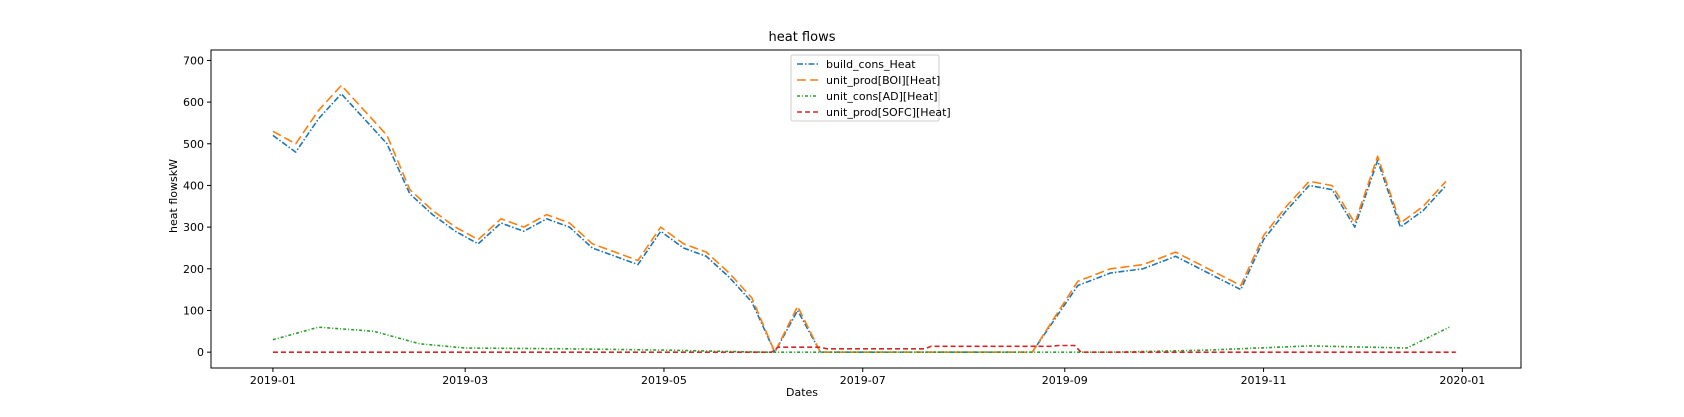  What do you see at coordinates (200, 352) in the screenshot?
I see `y-tick-label-0: 0` at bounding box center [200, 352].